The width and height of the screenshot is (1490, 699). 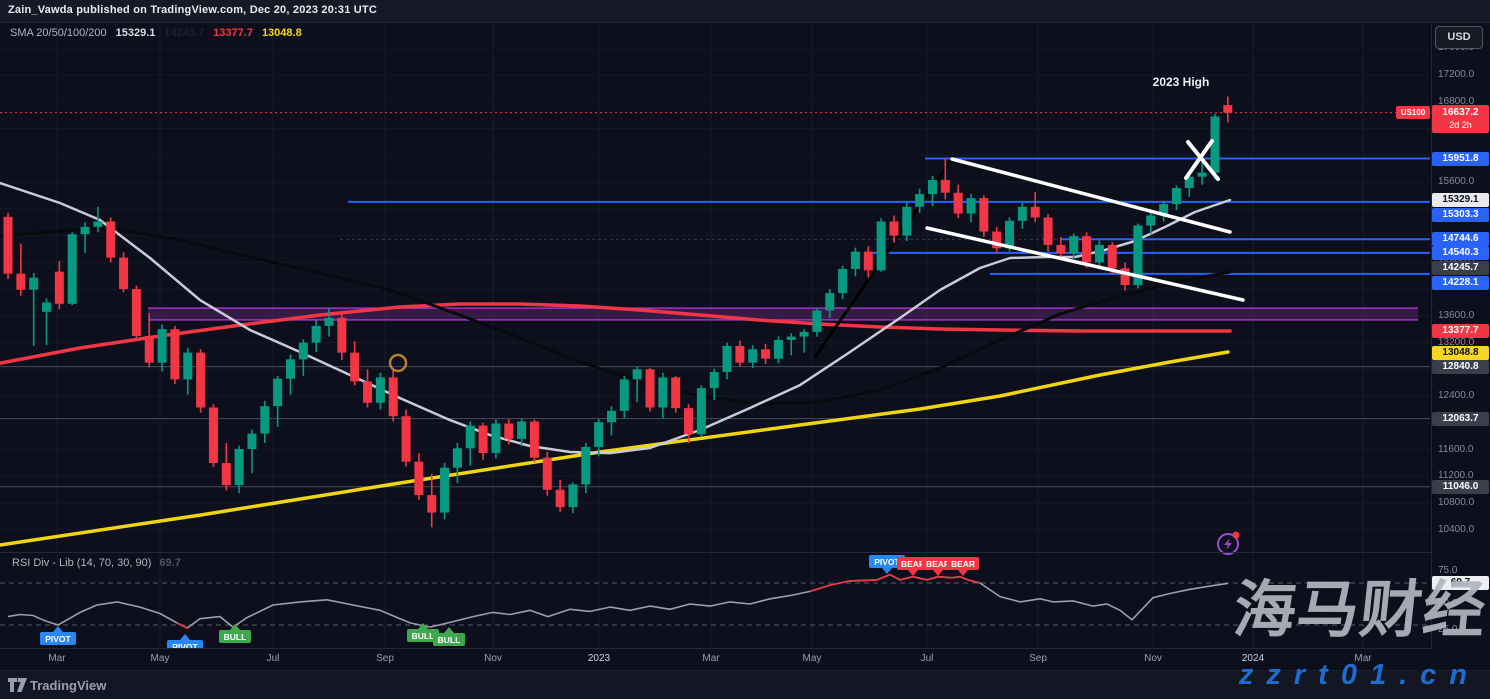 I want to click on price-level-box: 12840.8, so click(x=1460, y=367).